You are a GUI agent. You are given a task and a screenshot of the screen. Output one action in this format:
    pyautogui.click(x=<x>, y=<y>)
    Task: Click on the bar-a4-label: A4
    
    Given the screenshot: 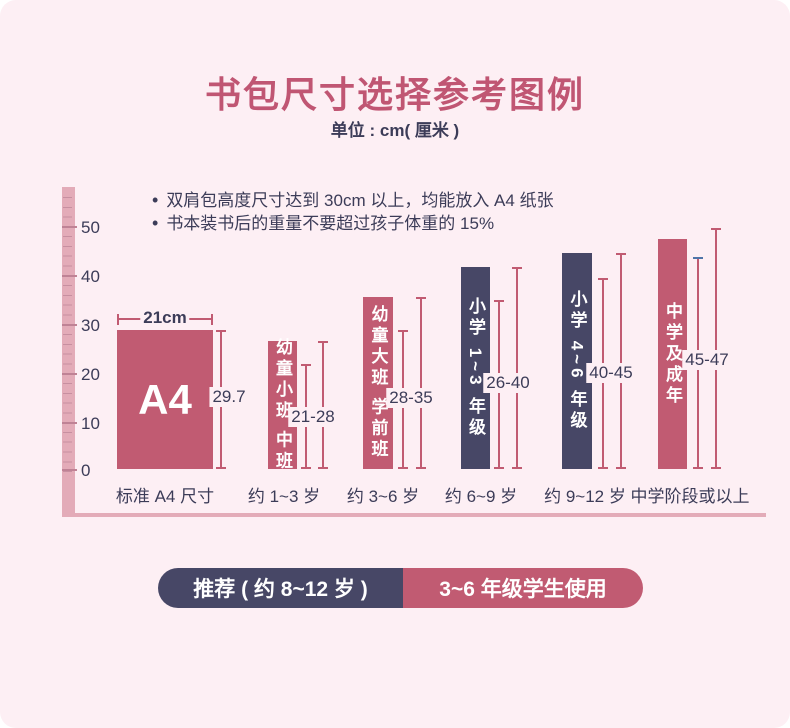 What is the action you would take?
    pyautogui.click(x=165, y=399)
    